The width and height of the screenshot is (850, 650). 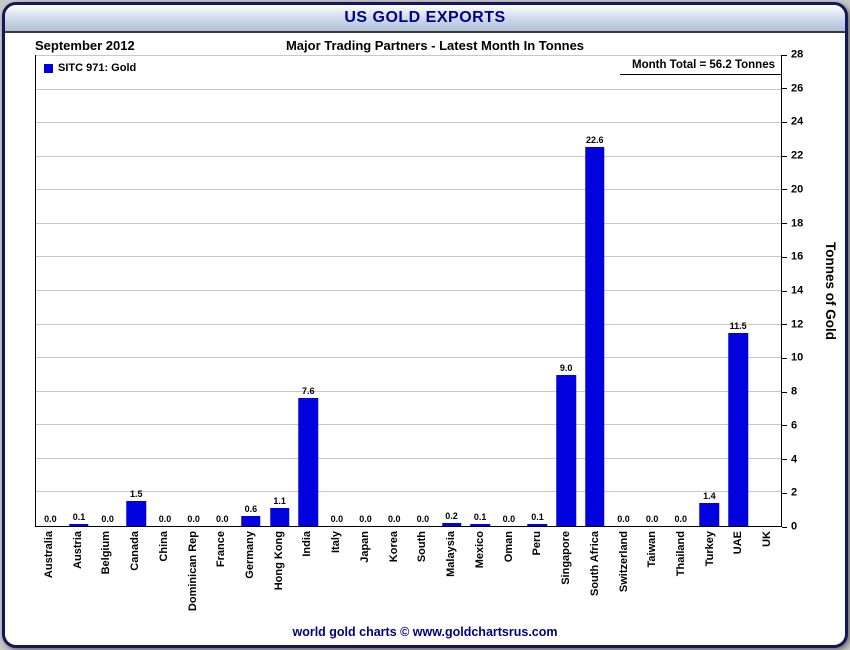 What do you see at coordinates (250, 555) in the screenshot?
I see `x-tick-label: Germany` at bounding box center [250, 555].